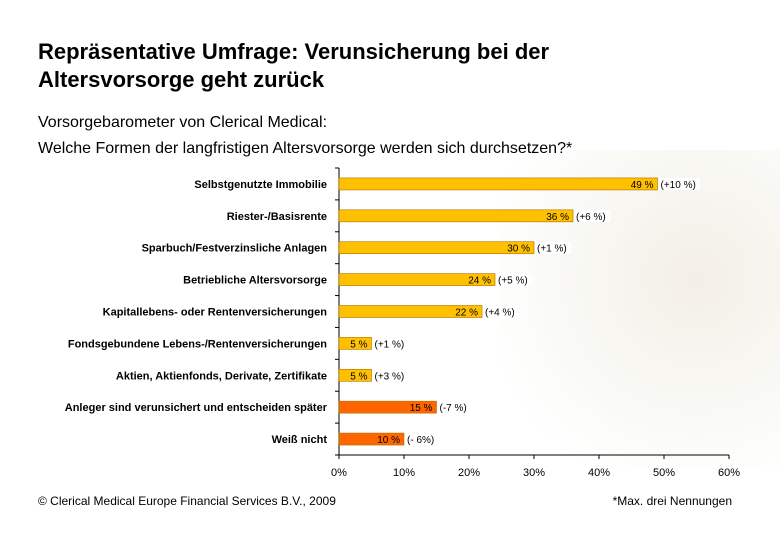 This screenshot has height=540, width=780. What do you see at coordinates (518, 249) in the screenshot?
I see `value-label: 30 %` at bounding box center [518, 249].